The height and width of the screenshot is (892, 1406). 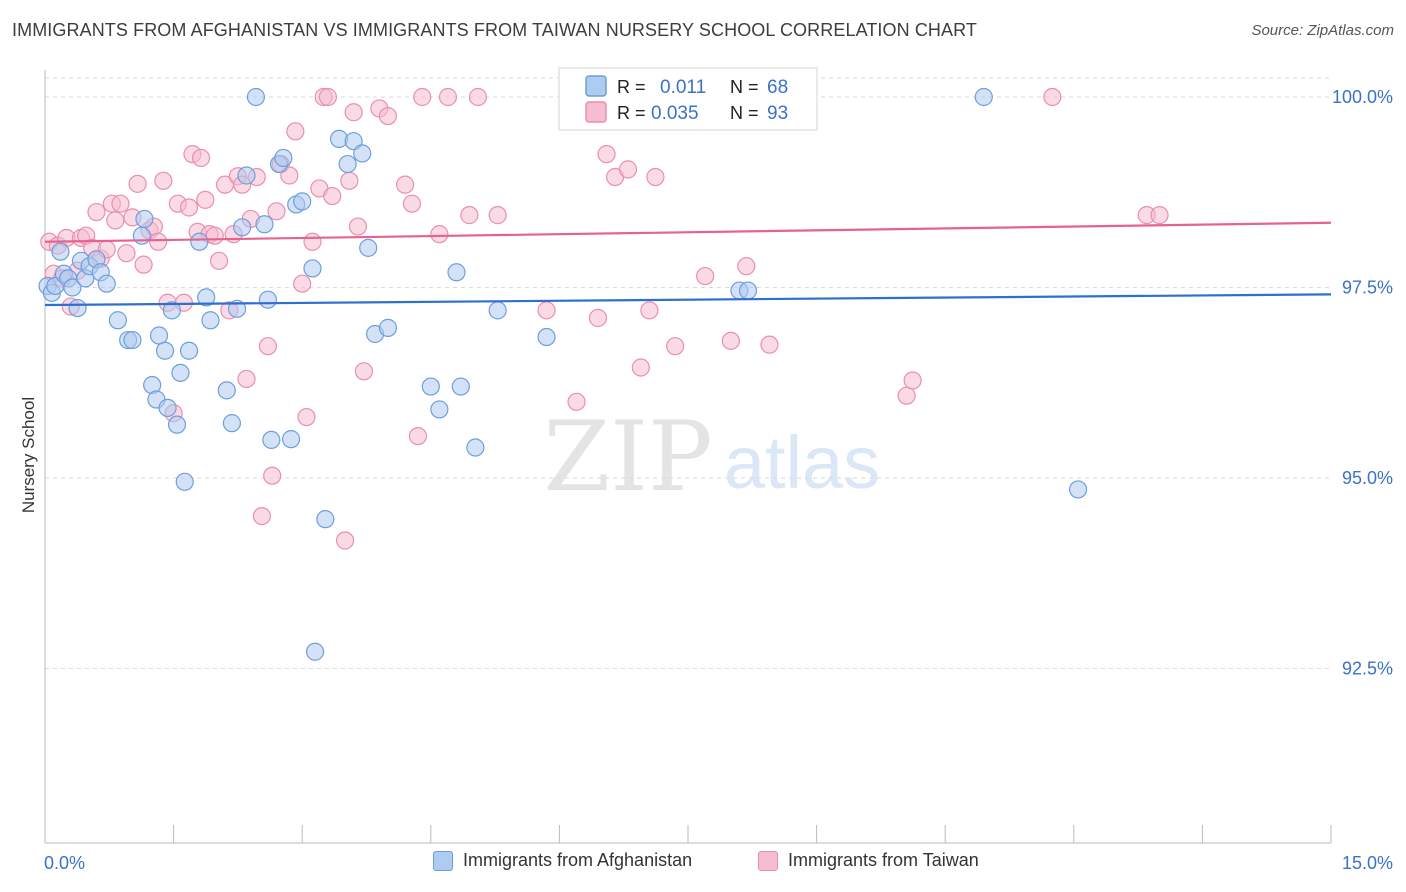 What do you see at coordinates (1322, 30) in the screenshot?
I see `source-label: Source: ZipAtlas.com` at bounding box center [1322, 30].